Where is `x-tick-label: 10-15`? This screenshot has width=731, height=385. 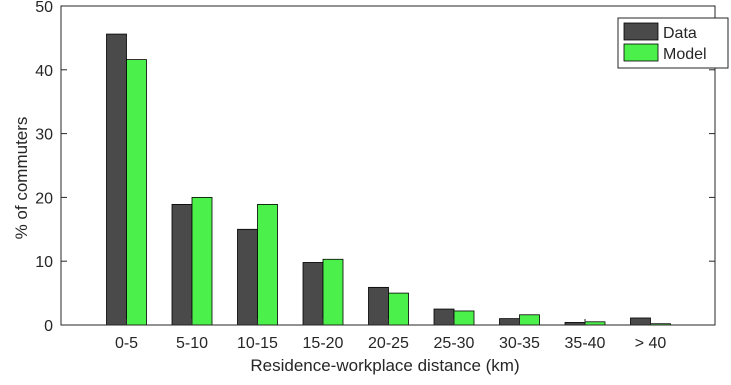
x-tick-label: 10-15 is located at coordinates (257, 343).